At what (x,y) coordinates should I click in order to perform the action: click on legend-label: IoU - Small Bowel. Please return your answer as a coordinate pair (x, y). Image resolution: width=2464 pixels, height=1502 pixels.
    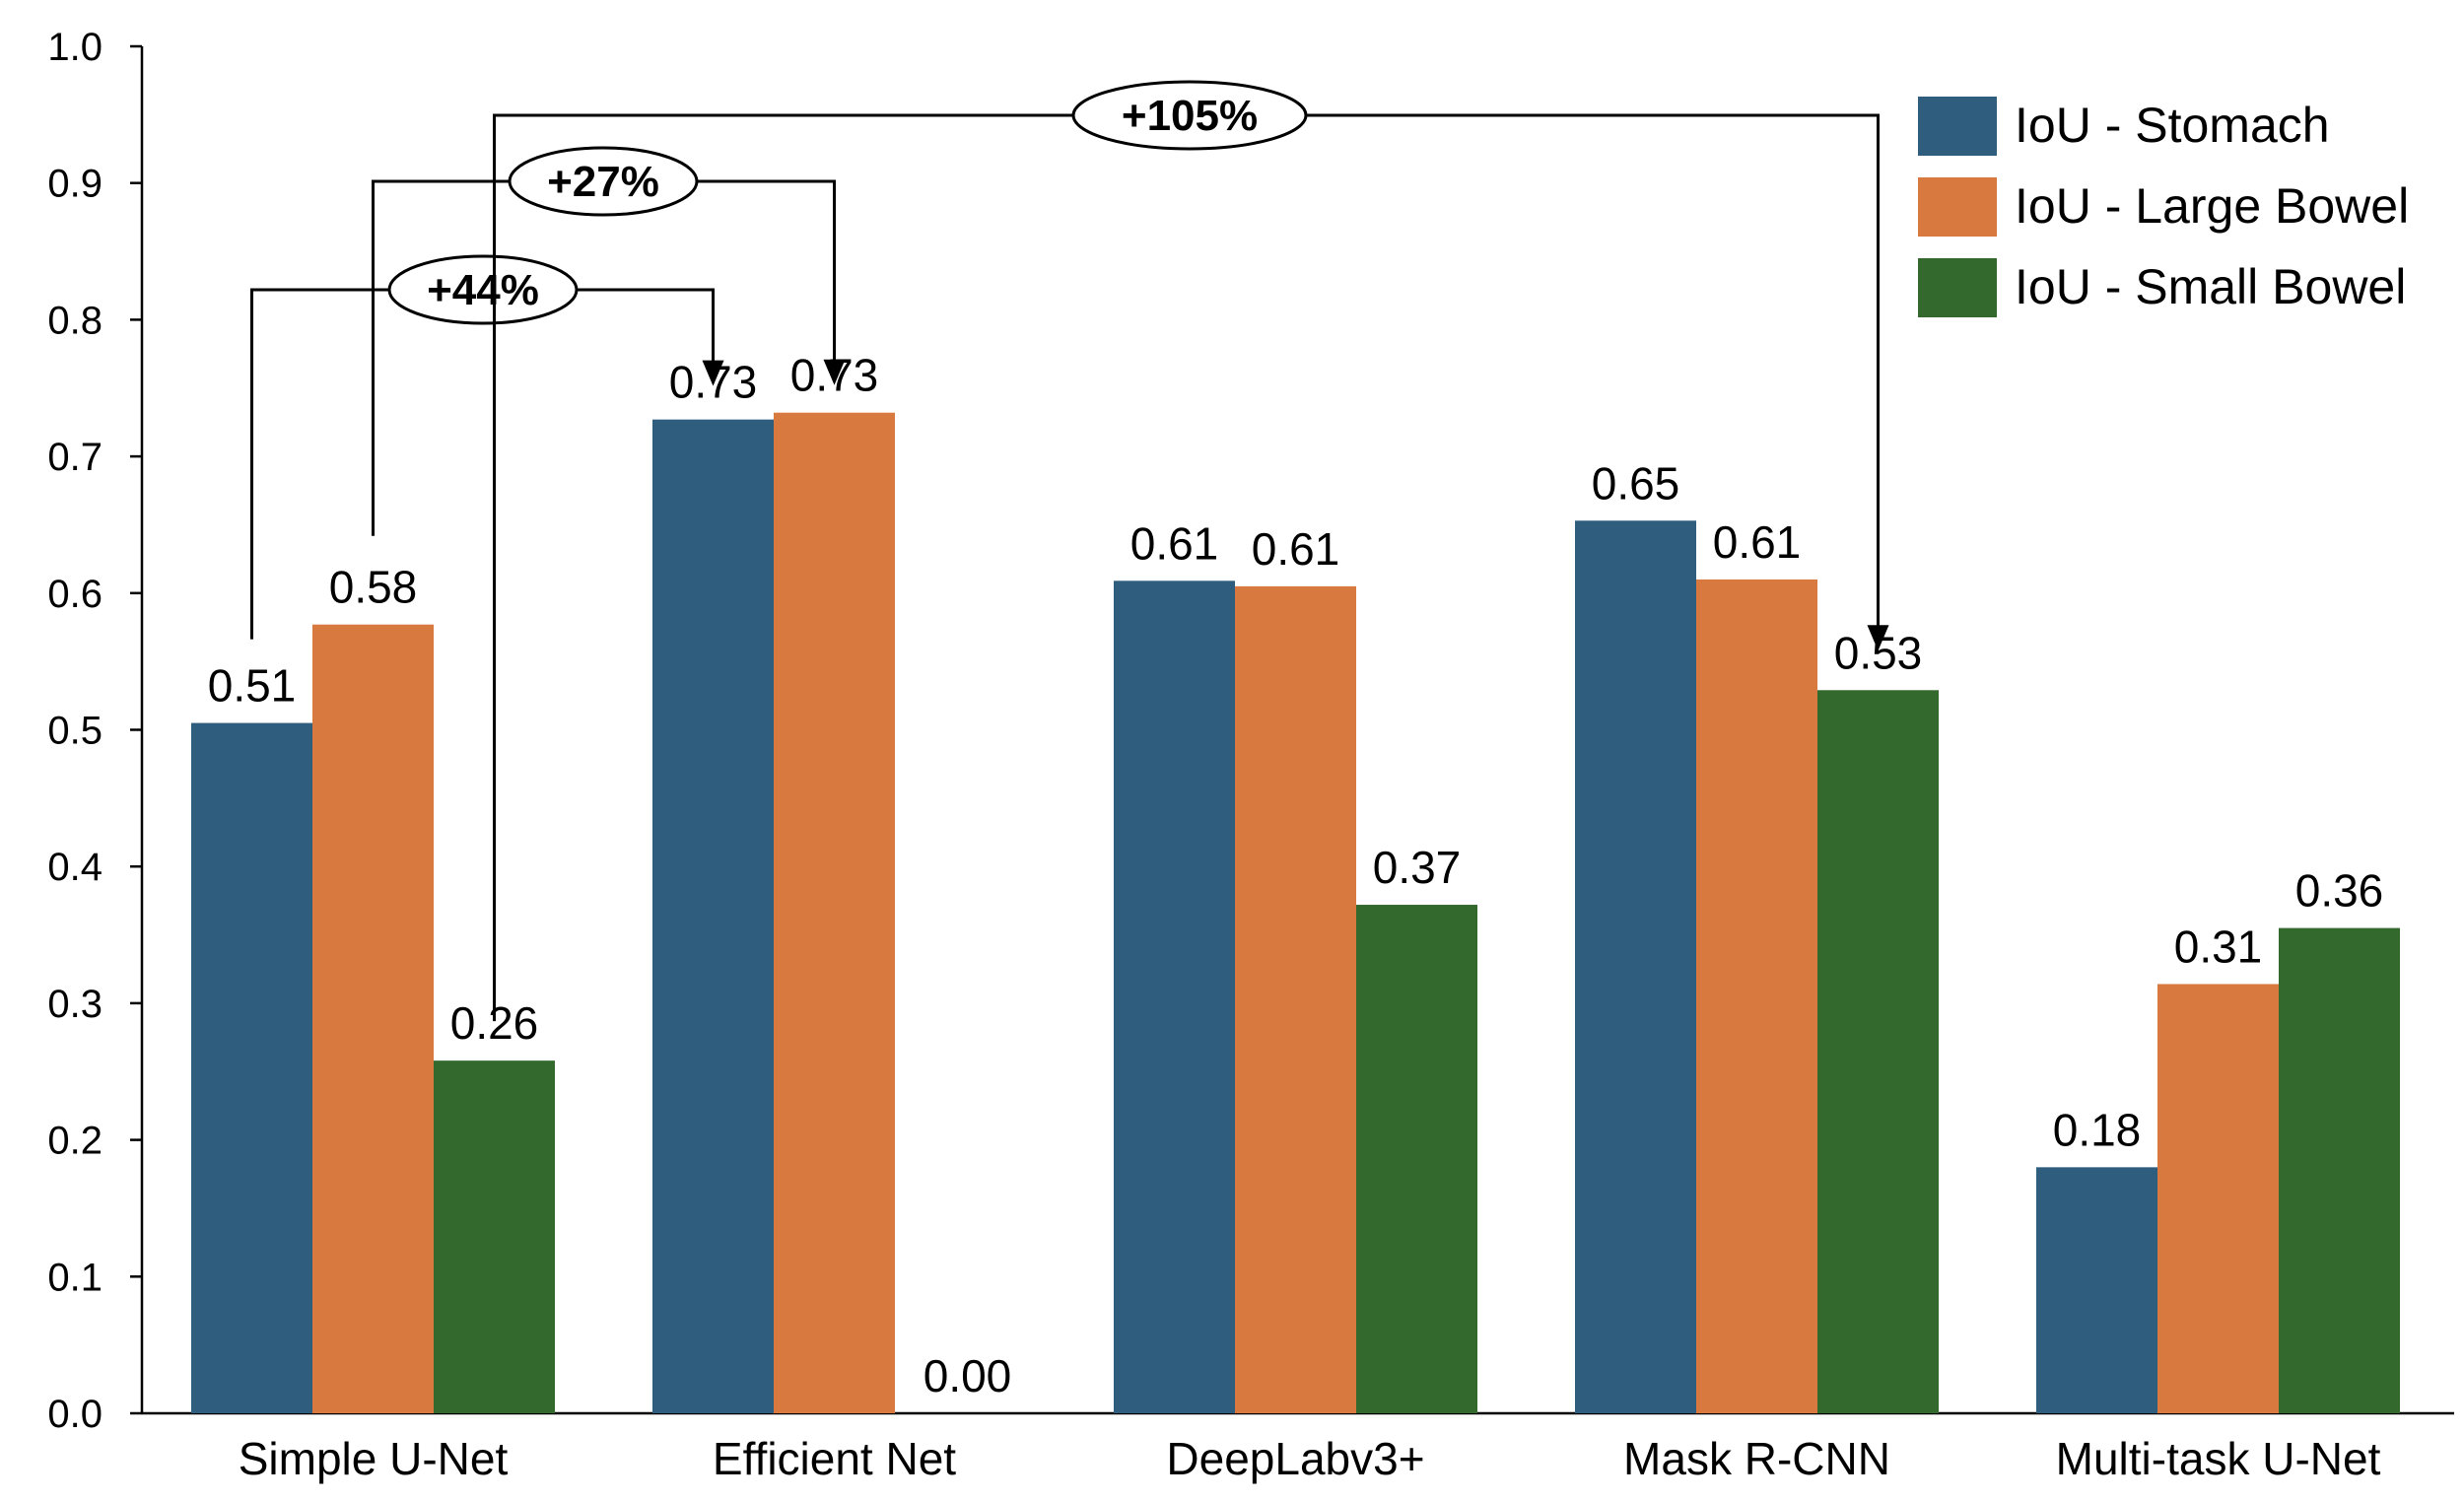
    Looking at the image, I should click on (2210, 286).